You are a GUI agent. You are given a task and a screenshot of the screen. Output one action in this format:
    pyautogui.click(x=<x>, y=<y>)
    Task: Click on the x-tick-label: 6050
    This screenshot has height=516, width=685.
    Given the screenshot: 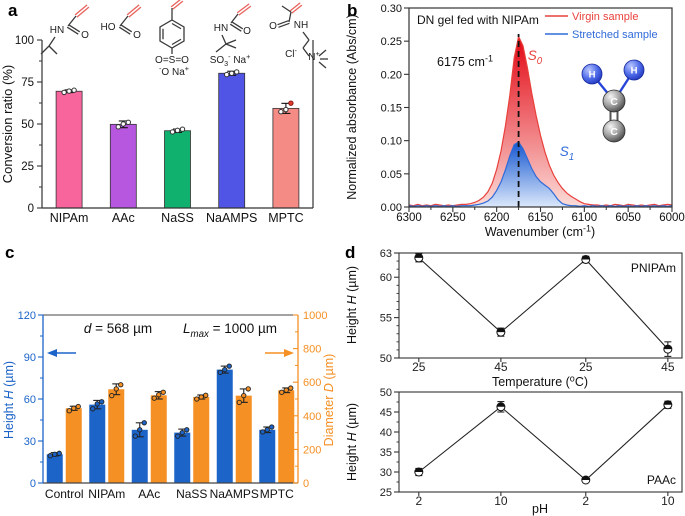 What is the action you would take?
    pyautogui.click(x=628, y=218)
    